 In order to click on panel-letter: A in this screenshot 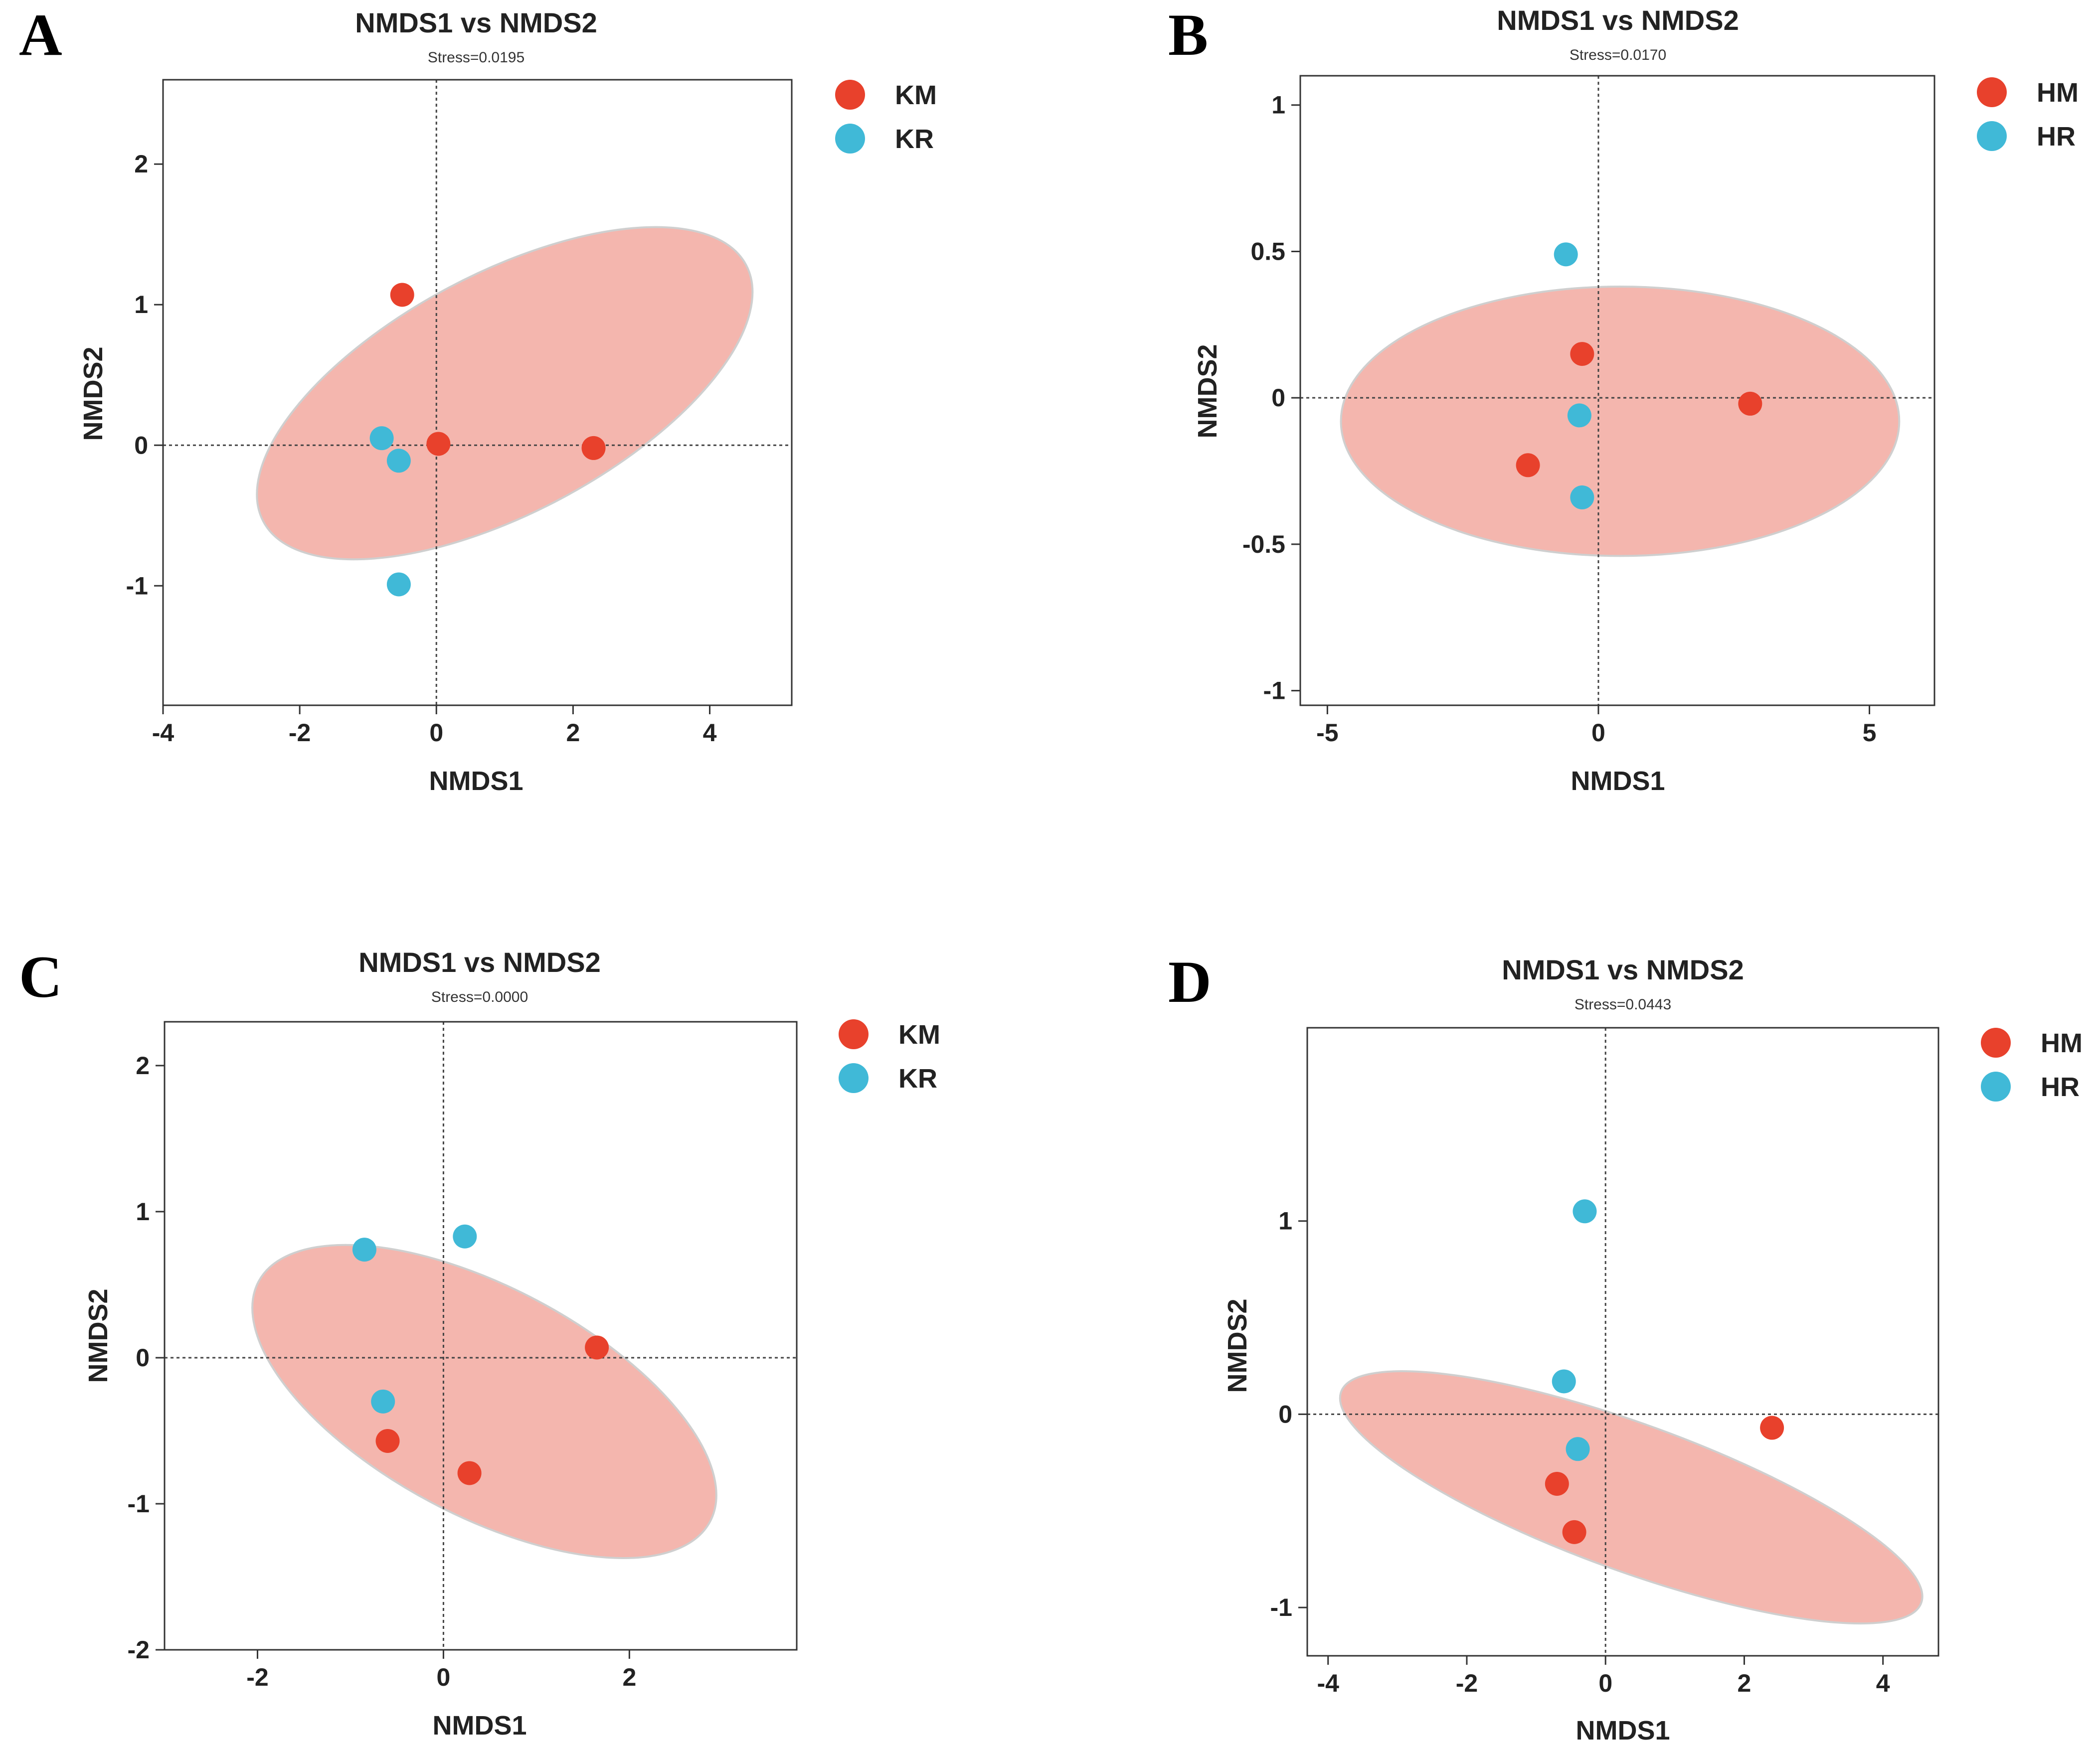, I will do `click(41, 34)`.